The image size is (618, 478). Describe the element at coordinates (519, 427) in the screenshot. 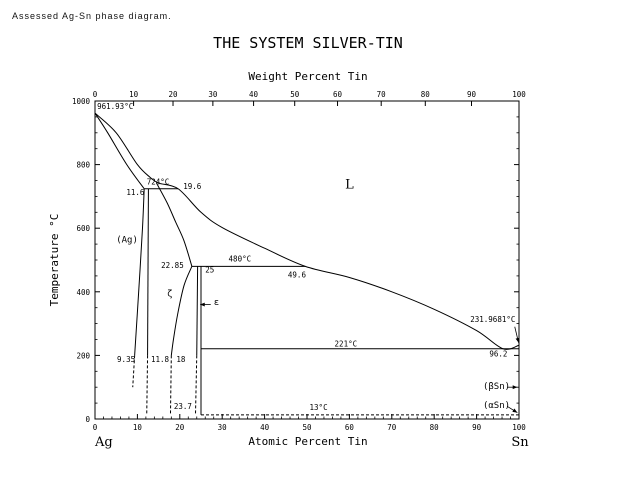

I see `x-tick-label: 100` at that location.